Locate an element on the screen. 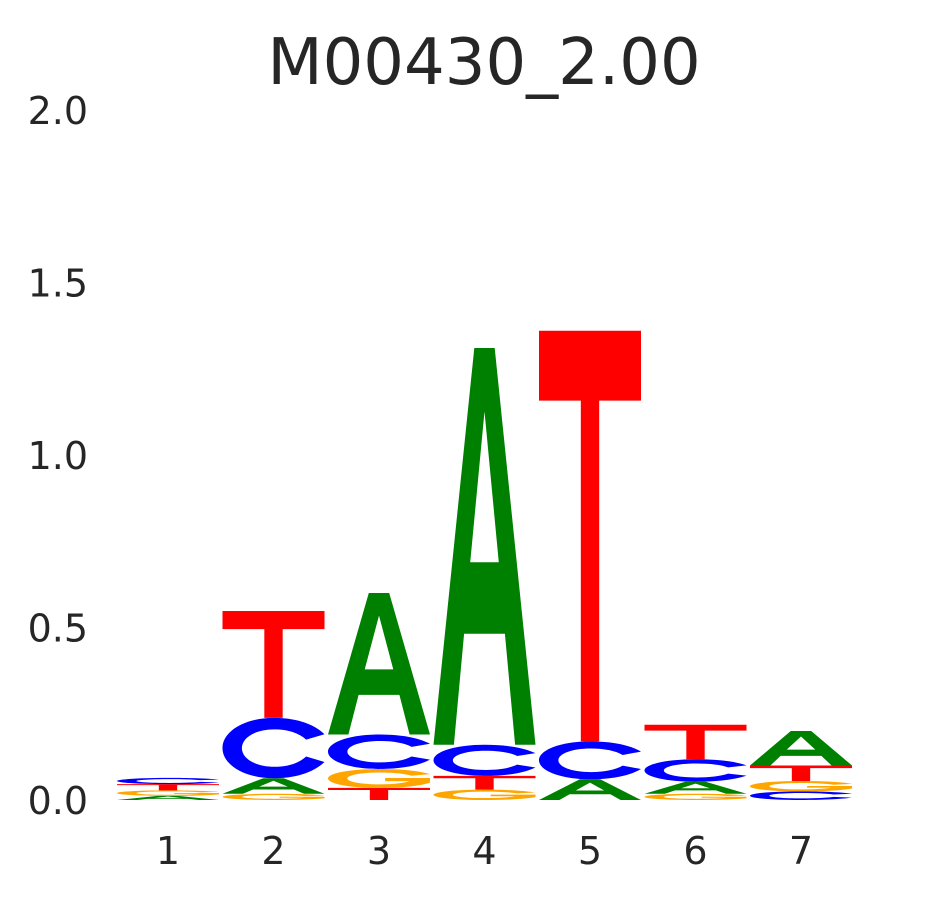 The image size is (945, 900). x-tick-label: 3 is located at coordinates (379, 851).